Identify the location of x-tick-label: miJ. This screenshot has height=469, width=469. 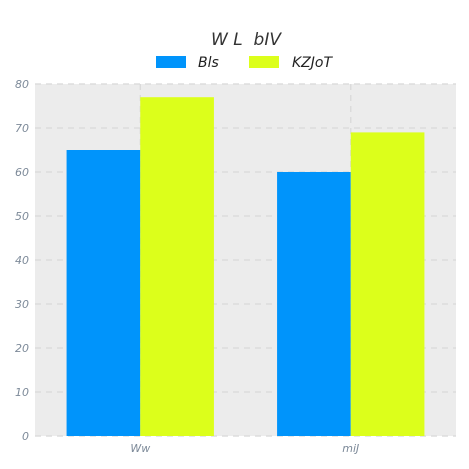
(350, 448).